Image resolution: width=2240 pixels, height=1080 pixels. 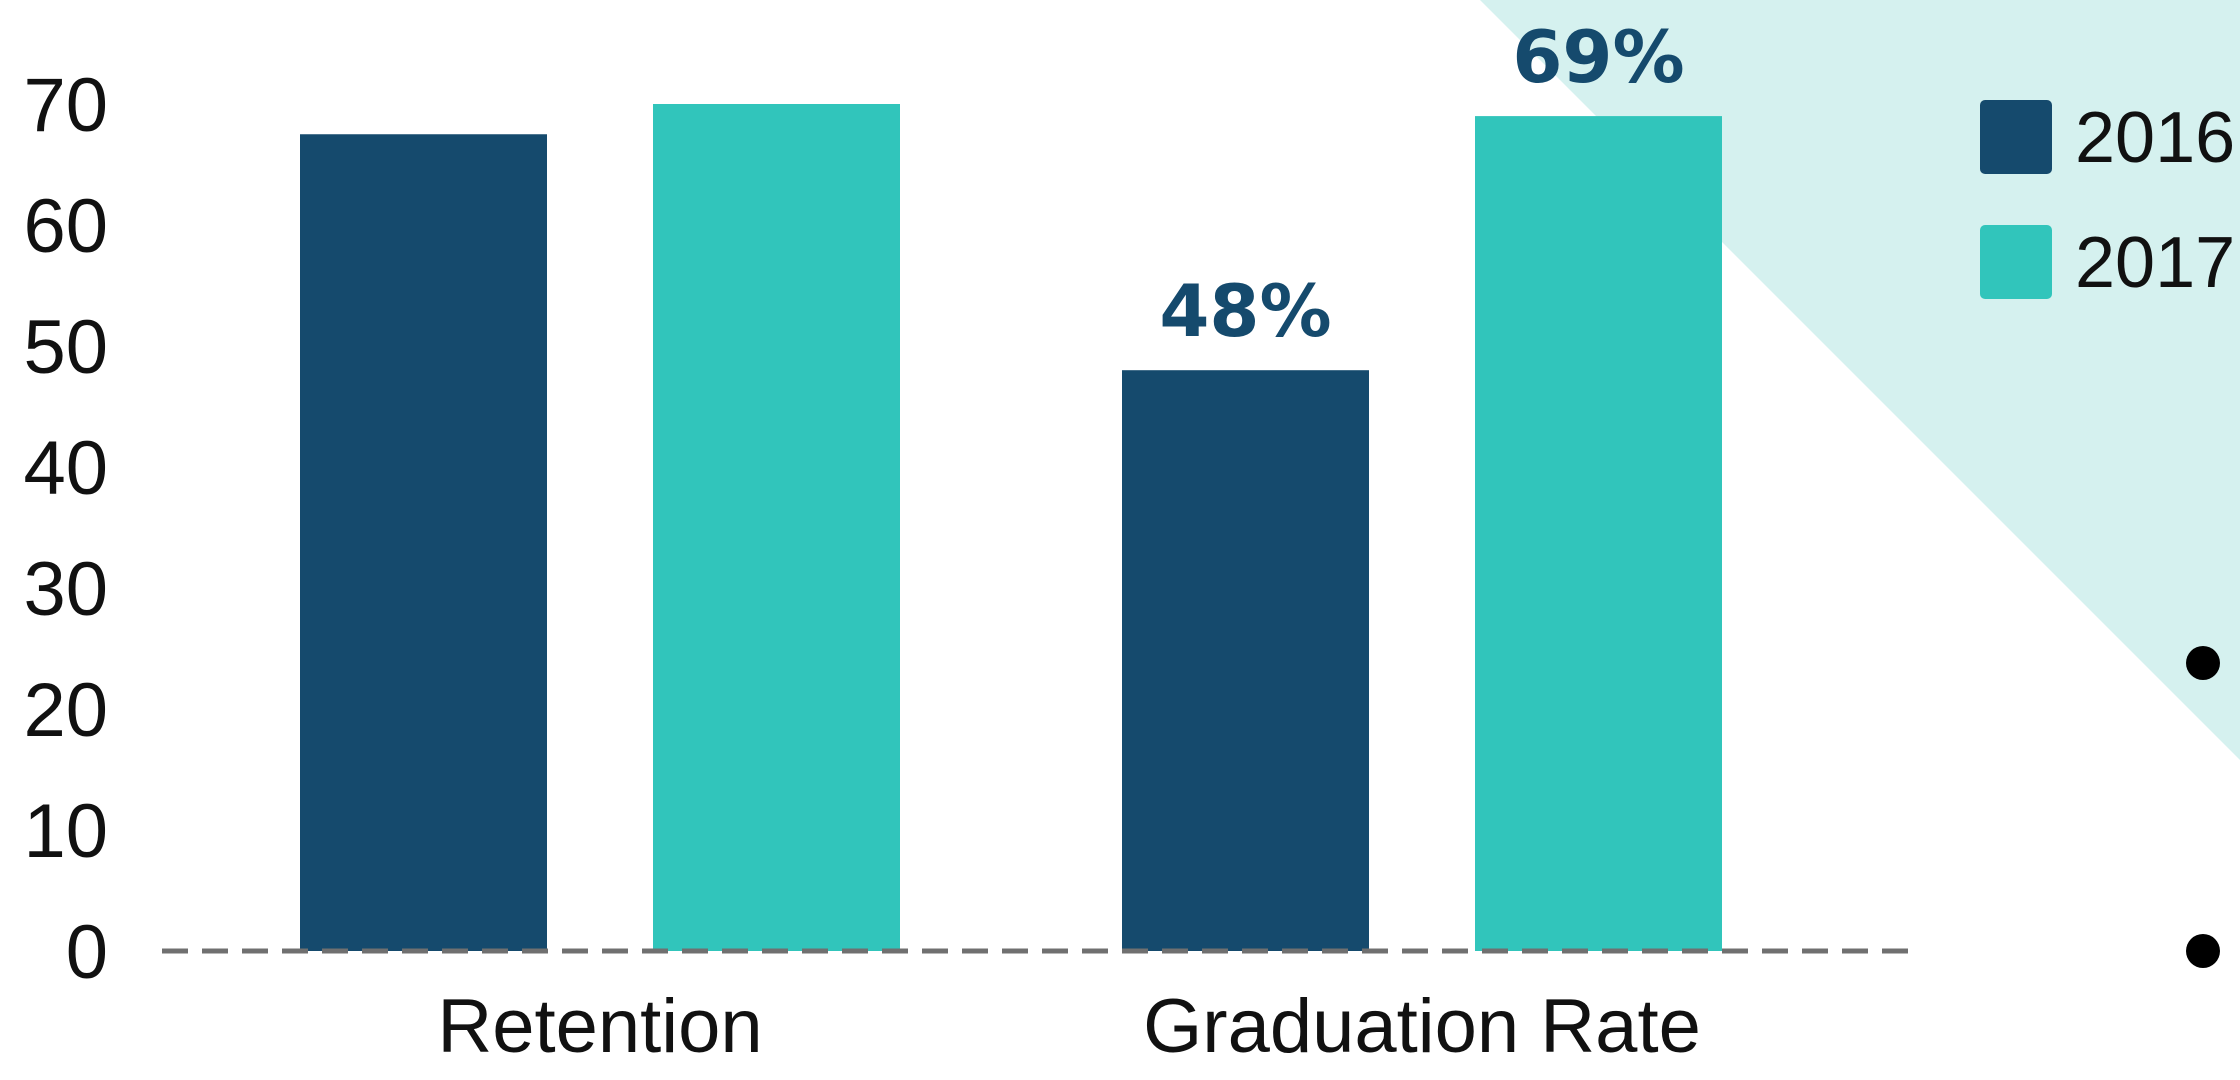 I want to click on y-axis: 0 10 20 30 40 50 60 70, so click(x=65, y=529).